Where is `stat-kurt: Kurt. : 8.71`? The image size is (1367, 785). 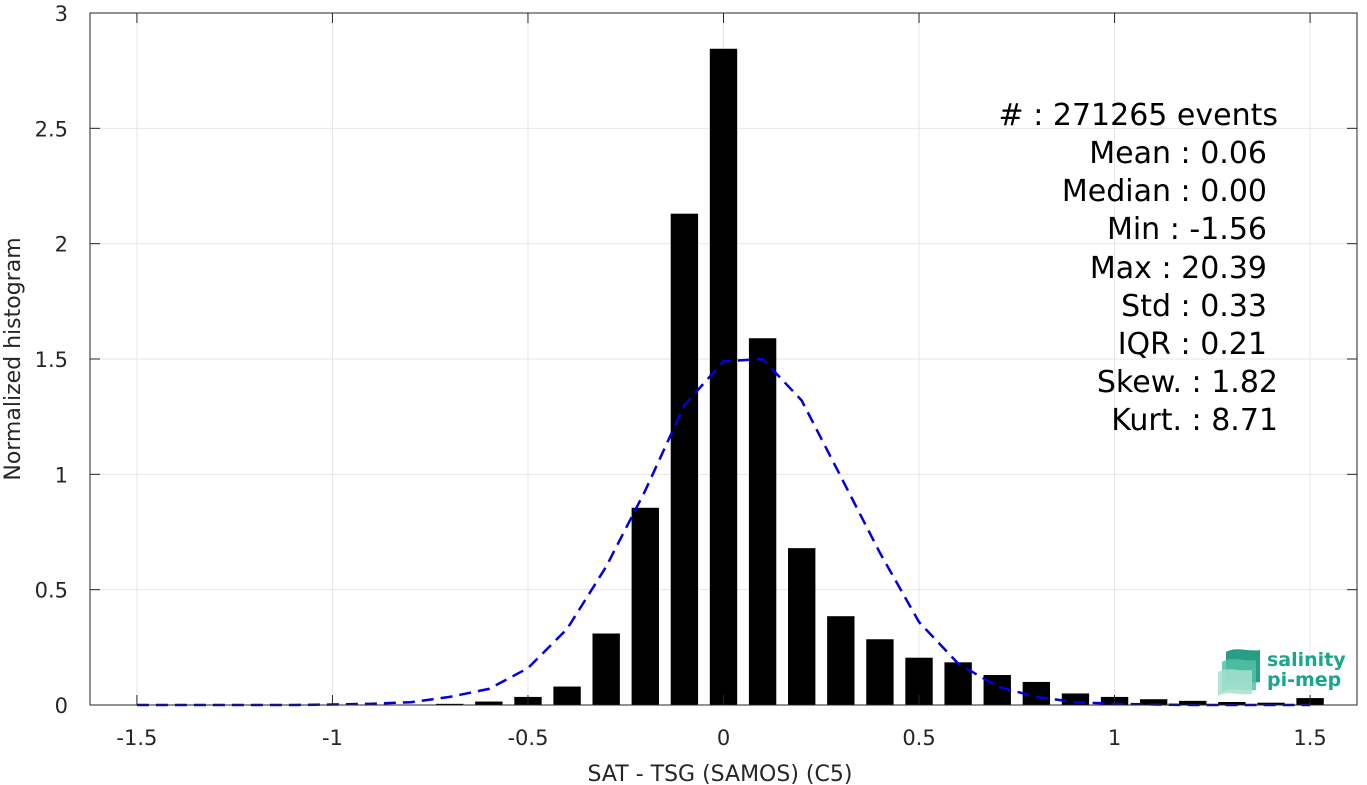 stat-kurt: Kurt. : 8.71 is located at coordinates (1194, 420).